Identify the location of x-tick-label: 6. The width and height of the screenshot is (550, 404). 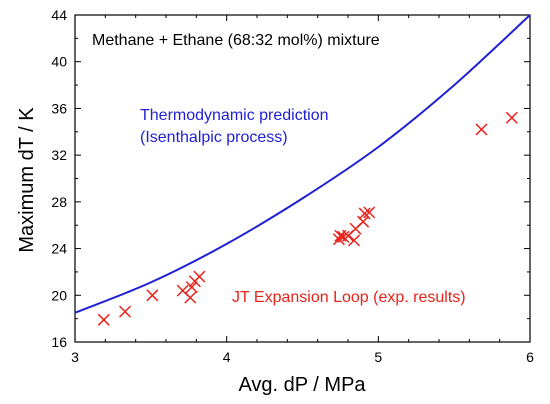
(530, 357).